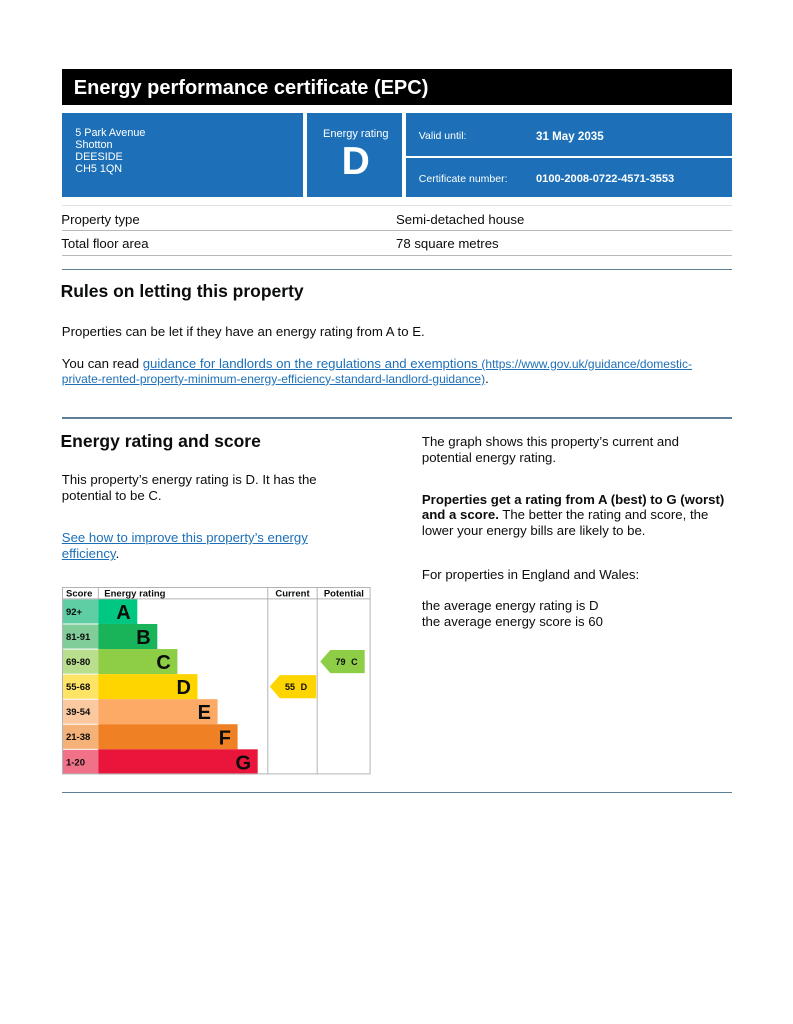 The height and width of the screenshot is (1024, 793). I want to click on svg-text: F, so click(225, 739).